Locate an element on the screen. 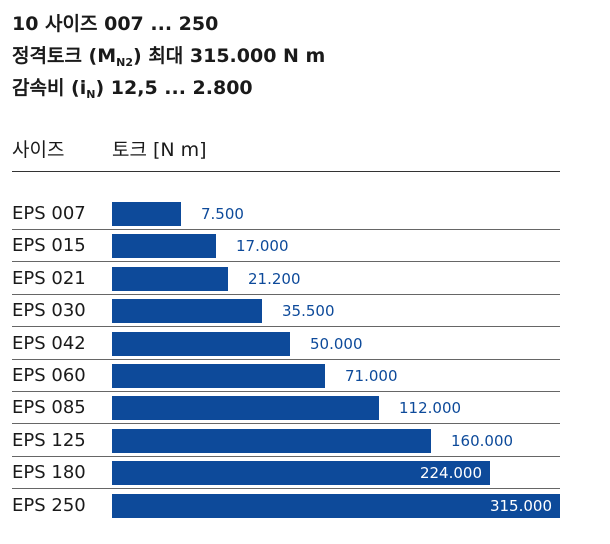 This screenshot has height=544, width=610. header-line-ratio: 감속비 (iN) 12,5 ... 2.800 is located at coordinates (168, 88).